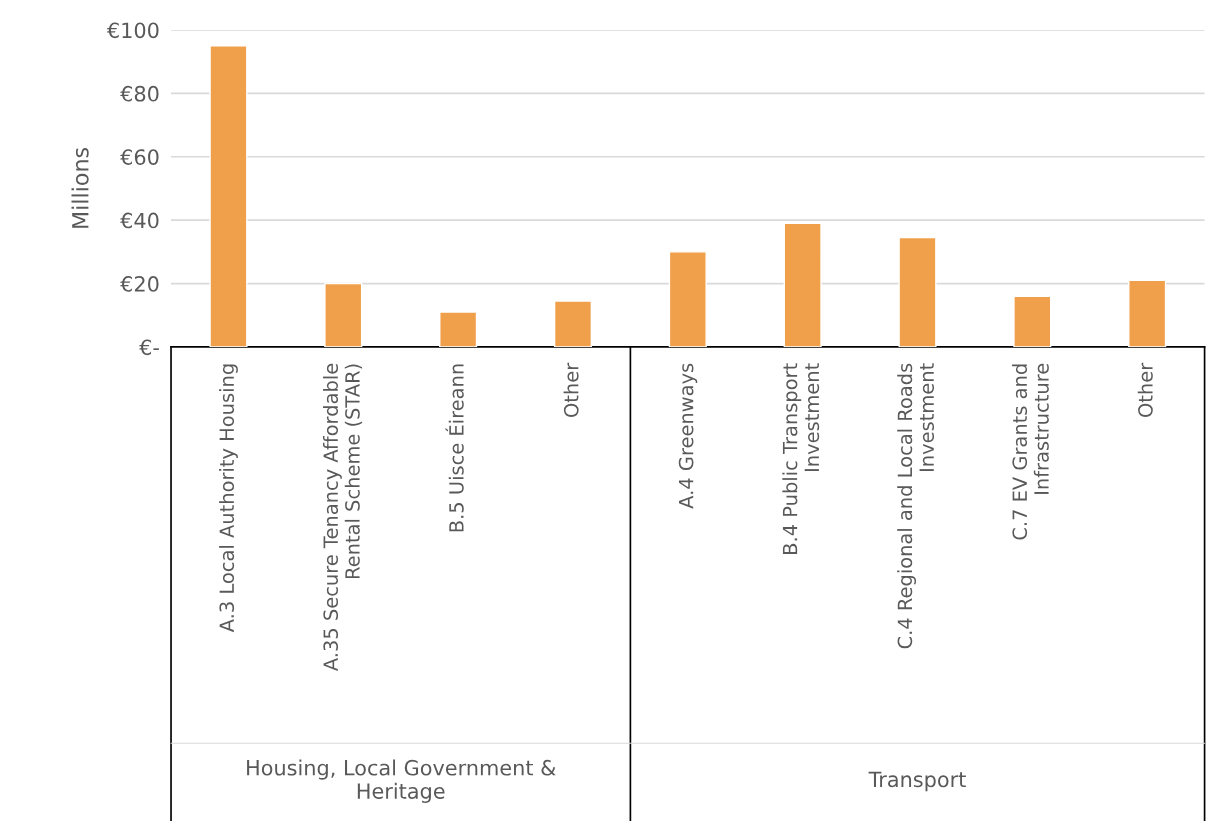 The image size is (1207, 821). Describe the element at coordinates (401, 781) in the screenshot. I see `text: Housing, Local Government & Heritage` at that location.